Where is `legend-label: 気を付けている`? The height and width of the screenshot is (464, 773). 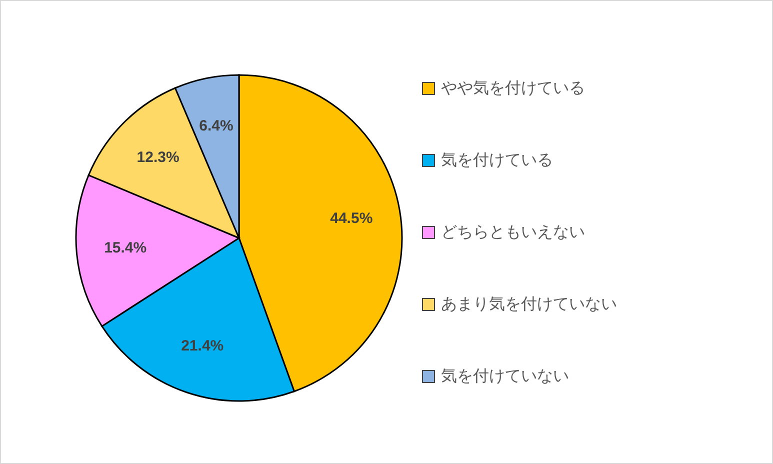
legend-label: 気を付けている is located at coordinates (497, 160).